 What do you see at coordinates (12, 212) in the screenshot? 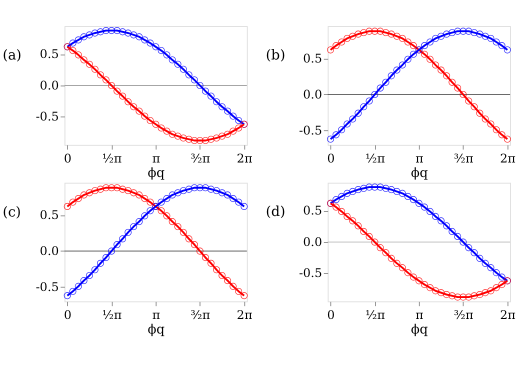
I see `text: (c)` at bounding box center [12, 212].